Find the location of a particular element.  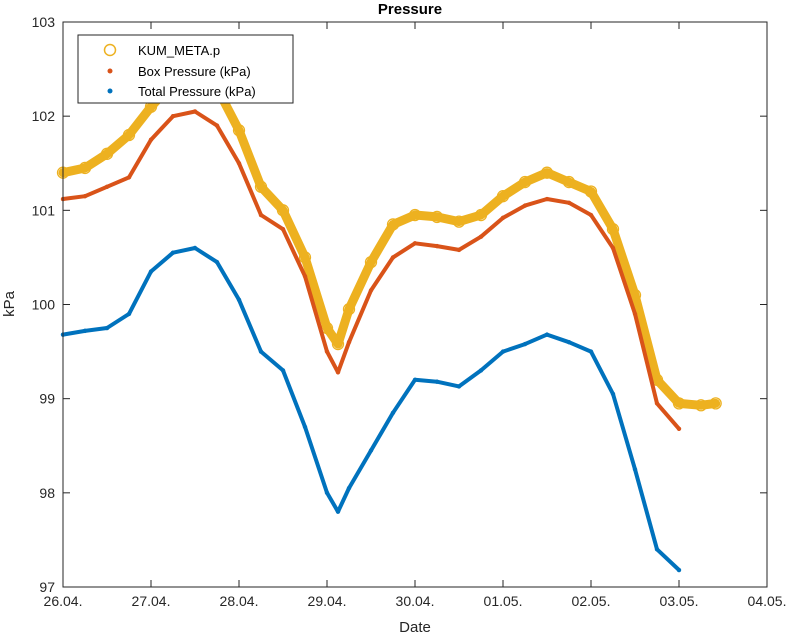

x-tick-label: 04.05. is located at coordinates (767, 601).